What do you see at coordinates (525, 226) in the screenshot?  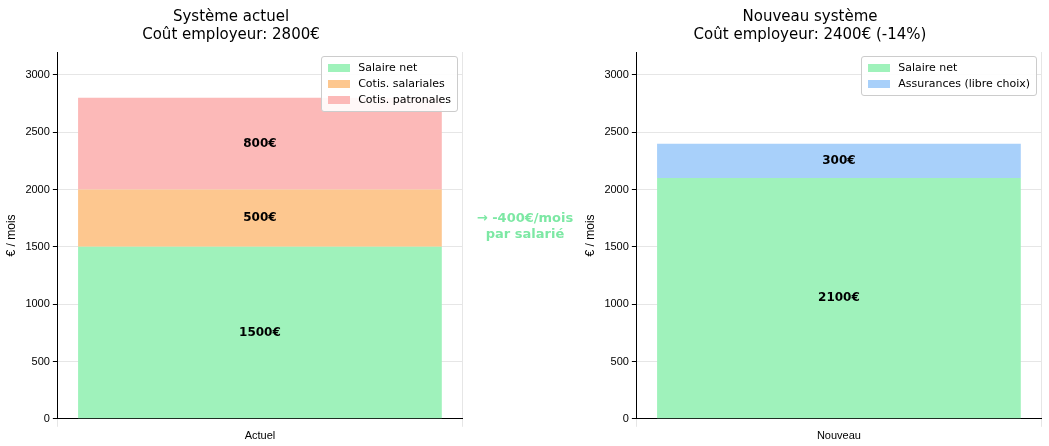 I see `text: → -400€/mois par salarié` at bounding box center [525, 226].